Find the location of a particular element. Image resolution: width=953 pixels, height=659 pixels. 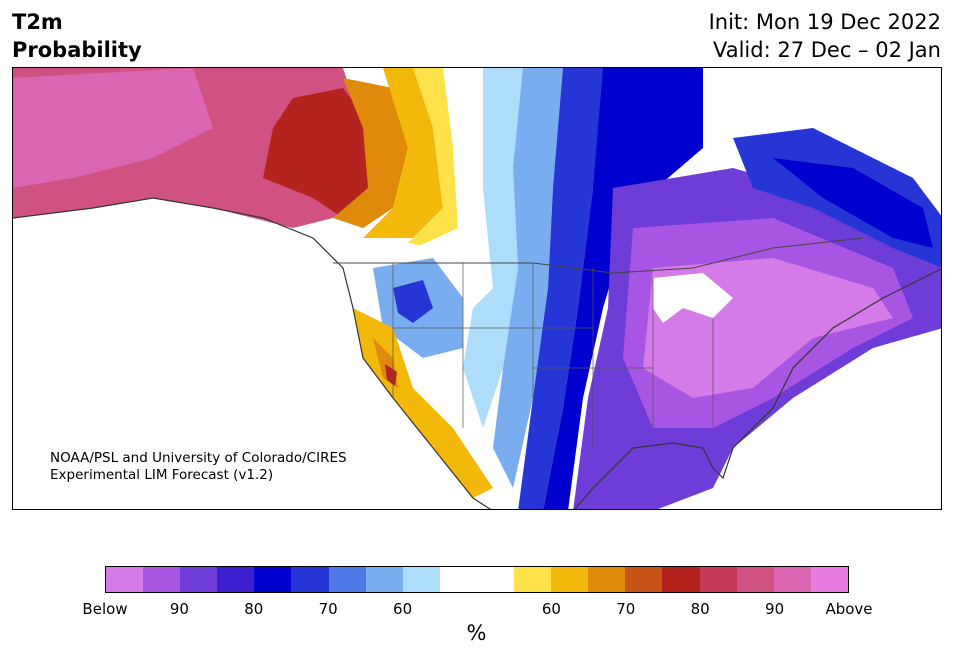

title-line-1: T2m is located at coordinates (37, 22).